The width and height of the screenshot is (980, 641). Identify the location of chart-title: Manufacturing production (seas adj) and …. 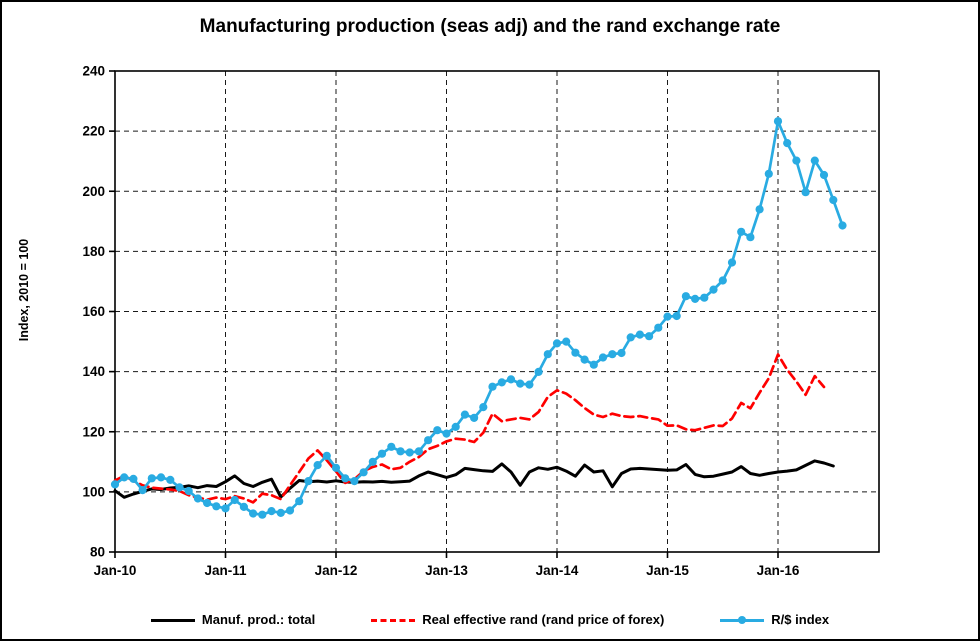
(490, 26).